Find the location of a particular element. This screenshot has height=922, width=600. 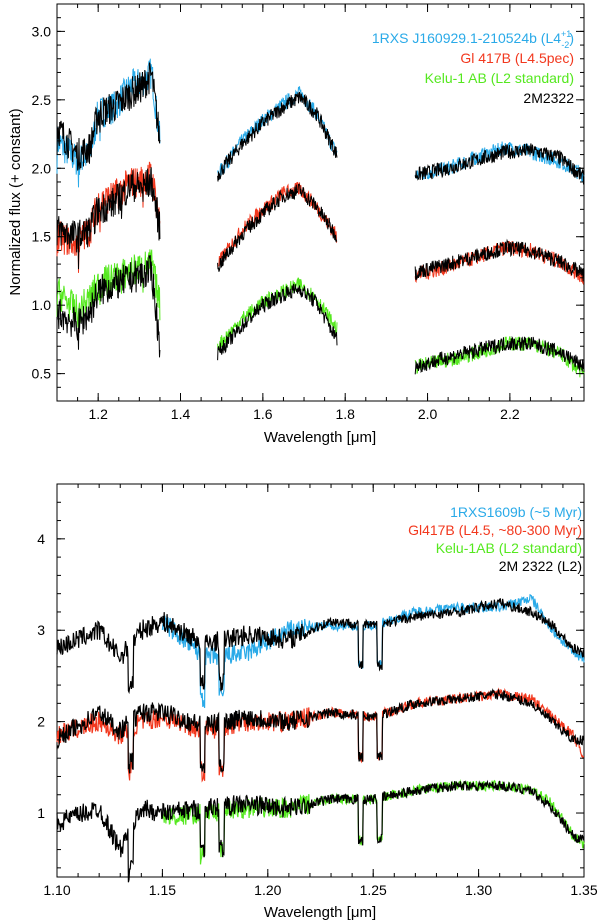

top-legend-entry: Gl 417B (L4.5pec) is located at coordinates (517, 58).